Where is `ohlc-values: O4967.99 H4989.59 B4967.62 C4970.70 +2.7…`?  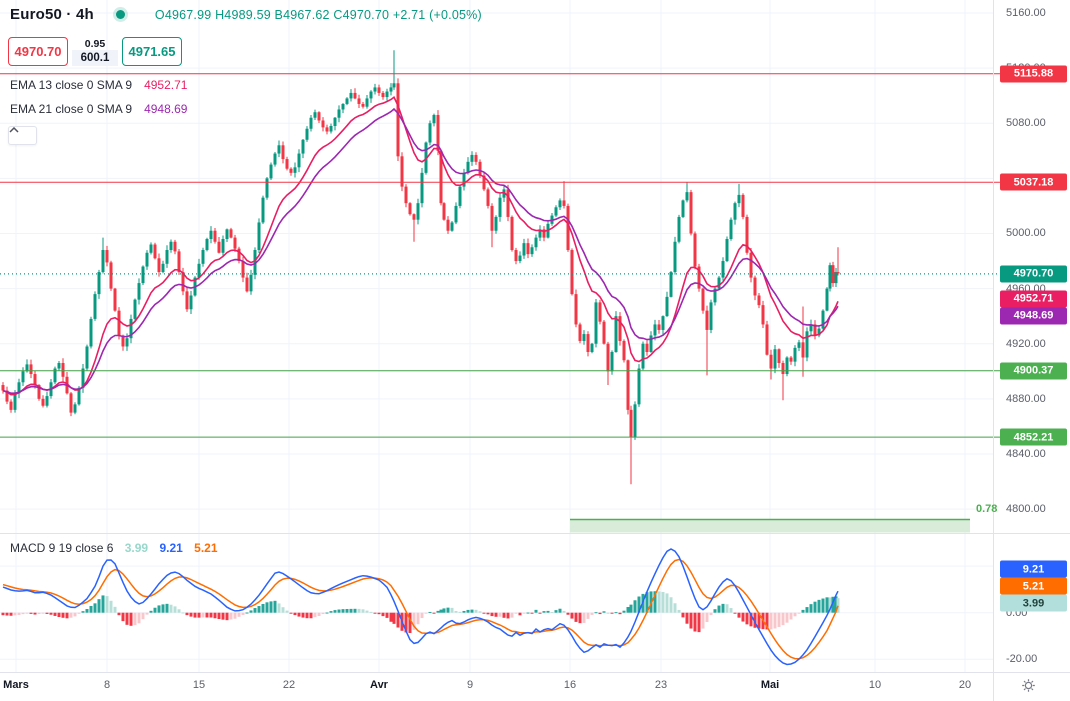
ohlc-values: O4967.99 H4989.59 B4967.62 C4970.70 +2.7… is located at coordinates (318, 14).